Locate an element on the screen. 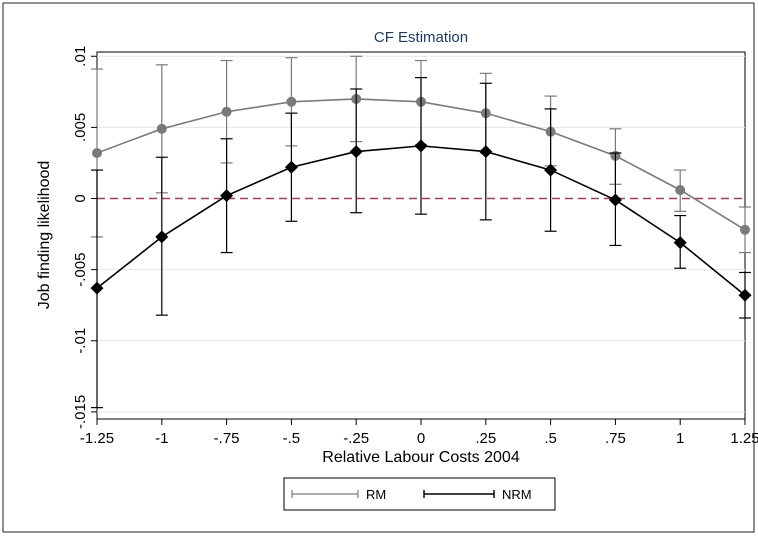 This screenshot has width=758, height=536. legend-entry-nrm: NRM is located at coordinates (477, 494).